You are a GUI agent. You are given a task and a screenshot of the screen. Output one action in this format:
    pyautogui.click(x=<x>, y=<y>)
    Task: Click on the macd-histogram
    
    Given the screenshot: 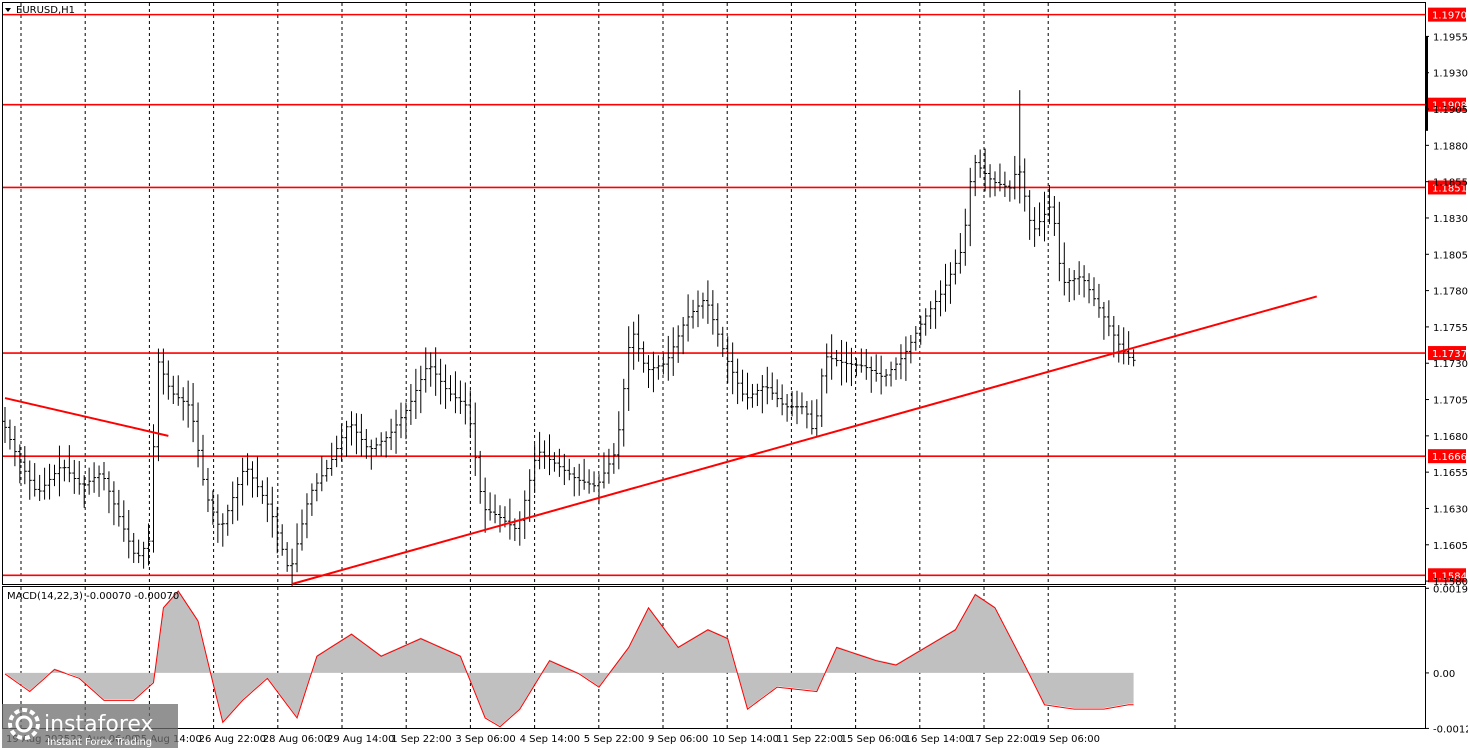 What is the action you would take?
    pyautogui.click(x=569, y=658)
    